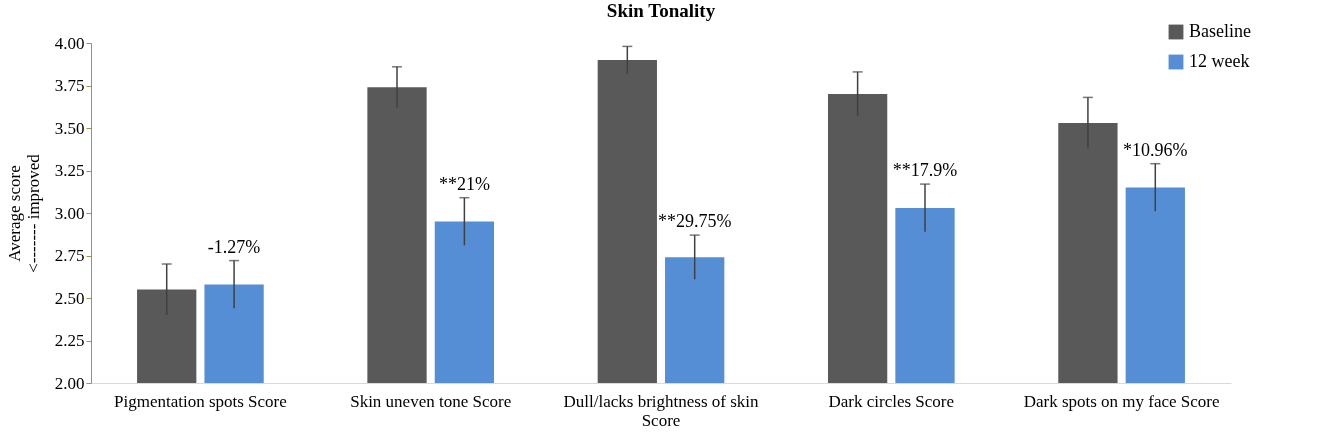 The image size is (1330, 436). I want to click on y-tick-label: 3.25, so click(69, 170).